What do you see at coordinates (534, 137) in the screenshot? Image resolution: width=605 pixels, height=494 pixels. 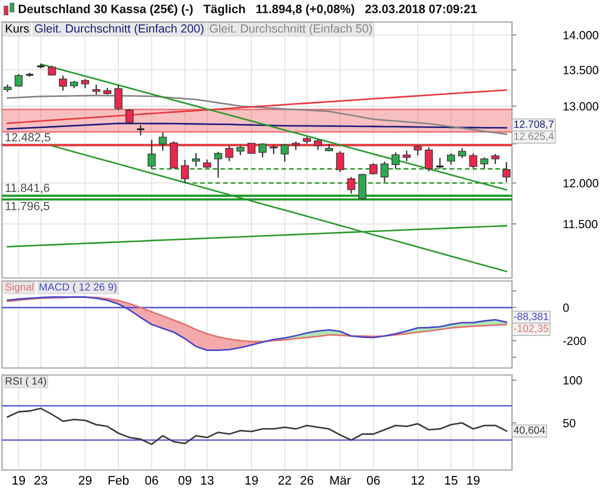 I see `data-label: 12.625,4` at bounding box center [534, 137].